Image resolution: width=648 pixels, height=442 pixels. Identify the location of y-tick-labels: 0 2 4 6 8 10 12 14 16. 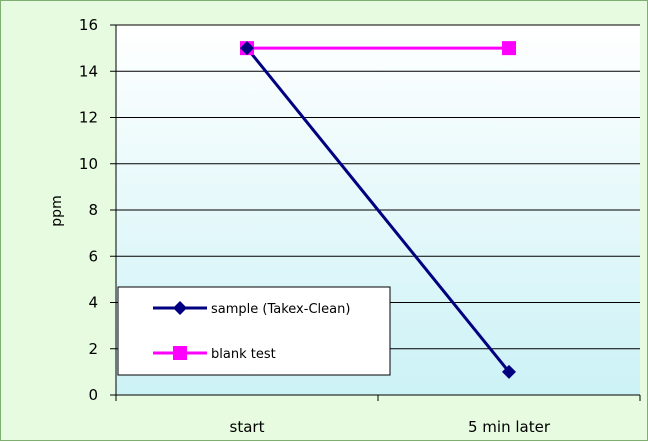
(88, 210).